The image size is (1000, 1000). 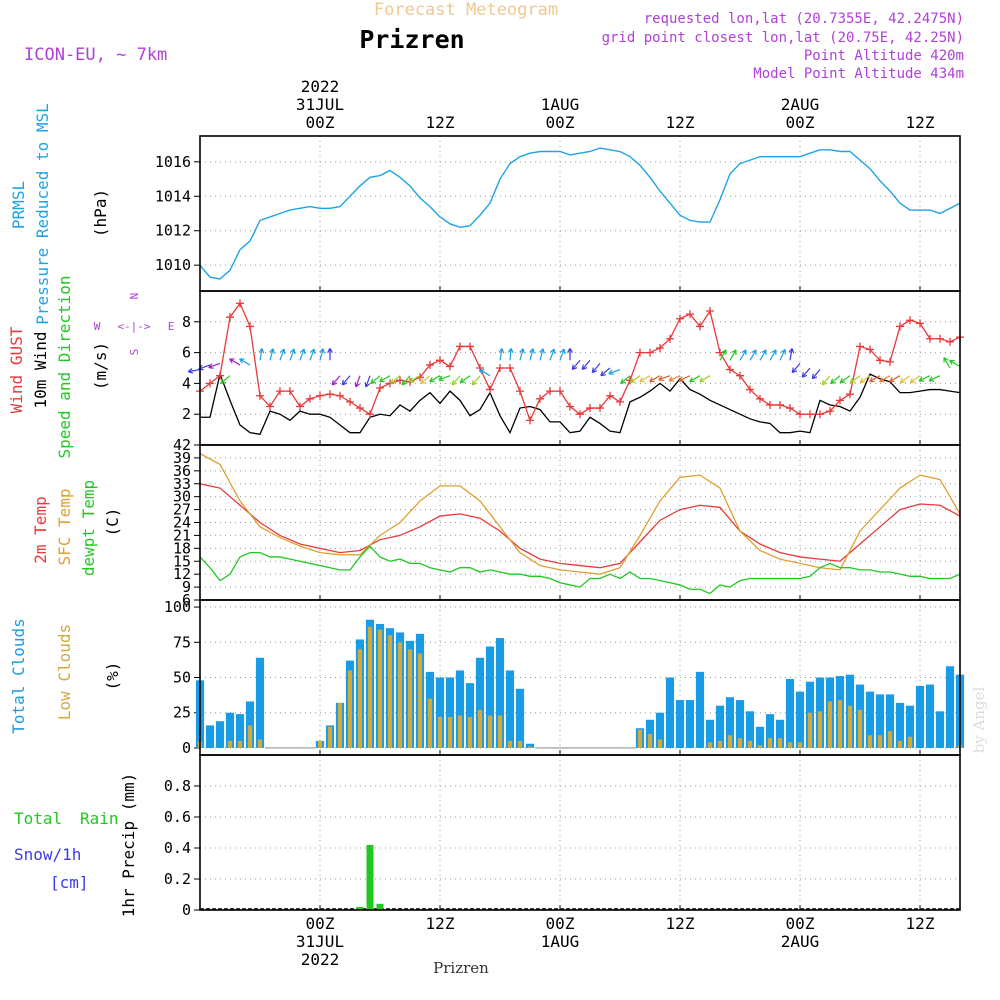 What do you see at coordinates (320, 959) in the screenshot?
I see `bottom-time-label: 2022` at bounding box center [320, 959].